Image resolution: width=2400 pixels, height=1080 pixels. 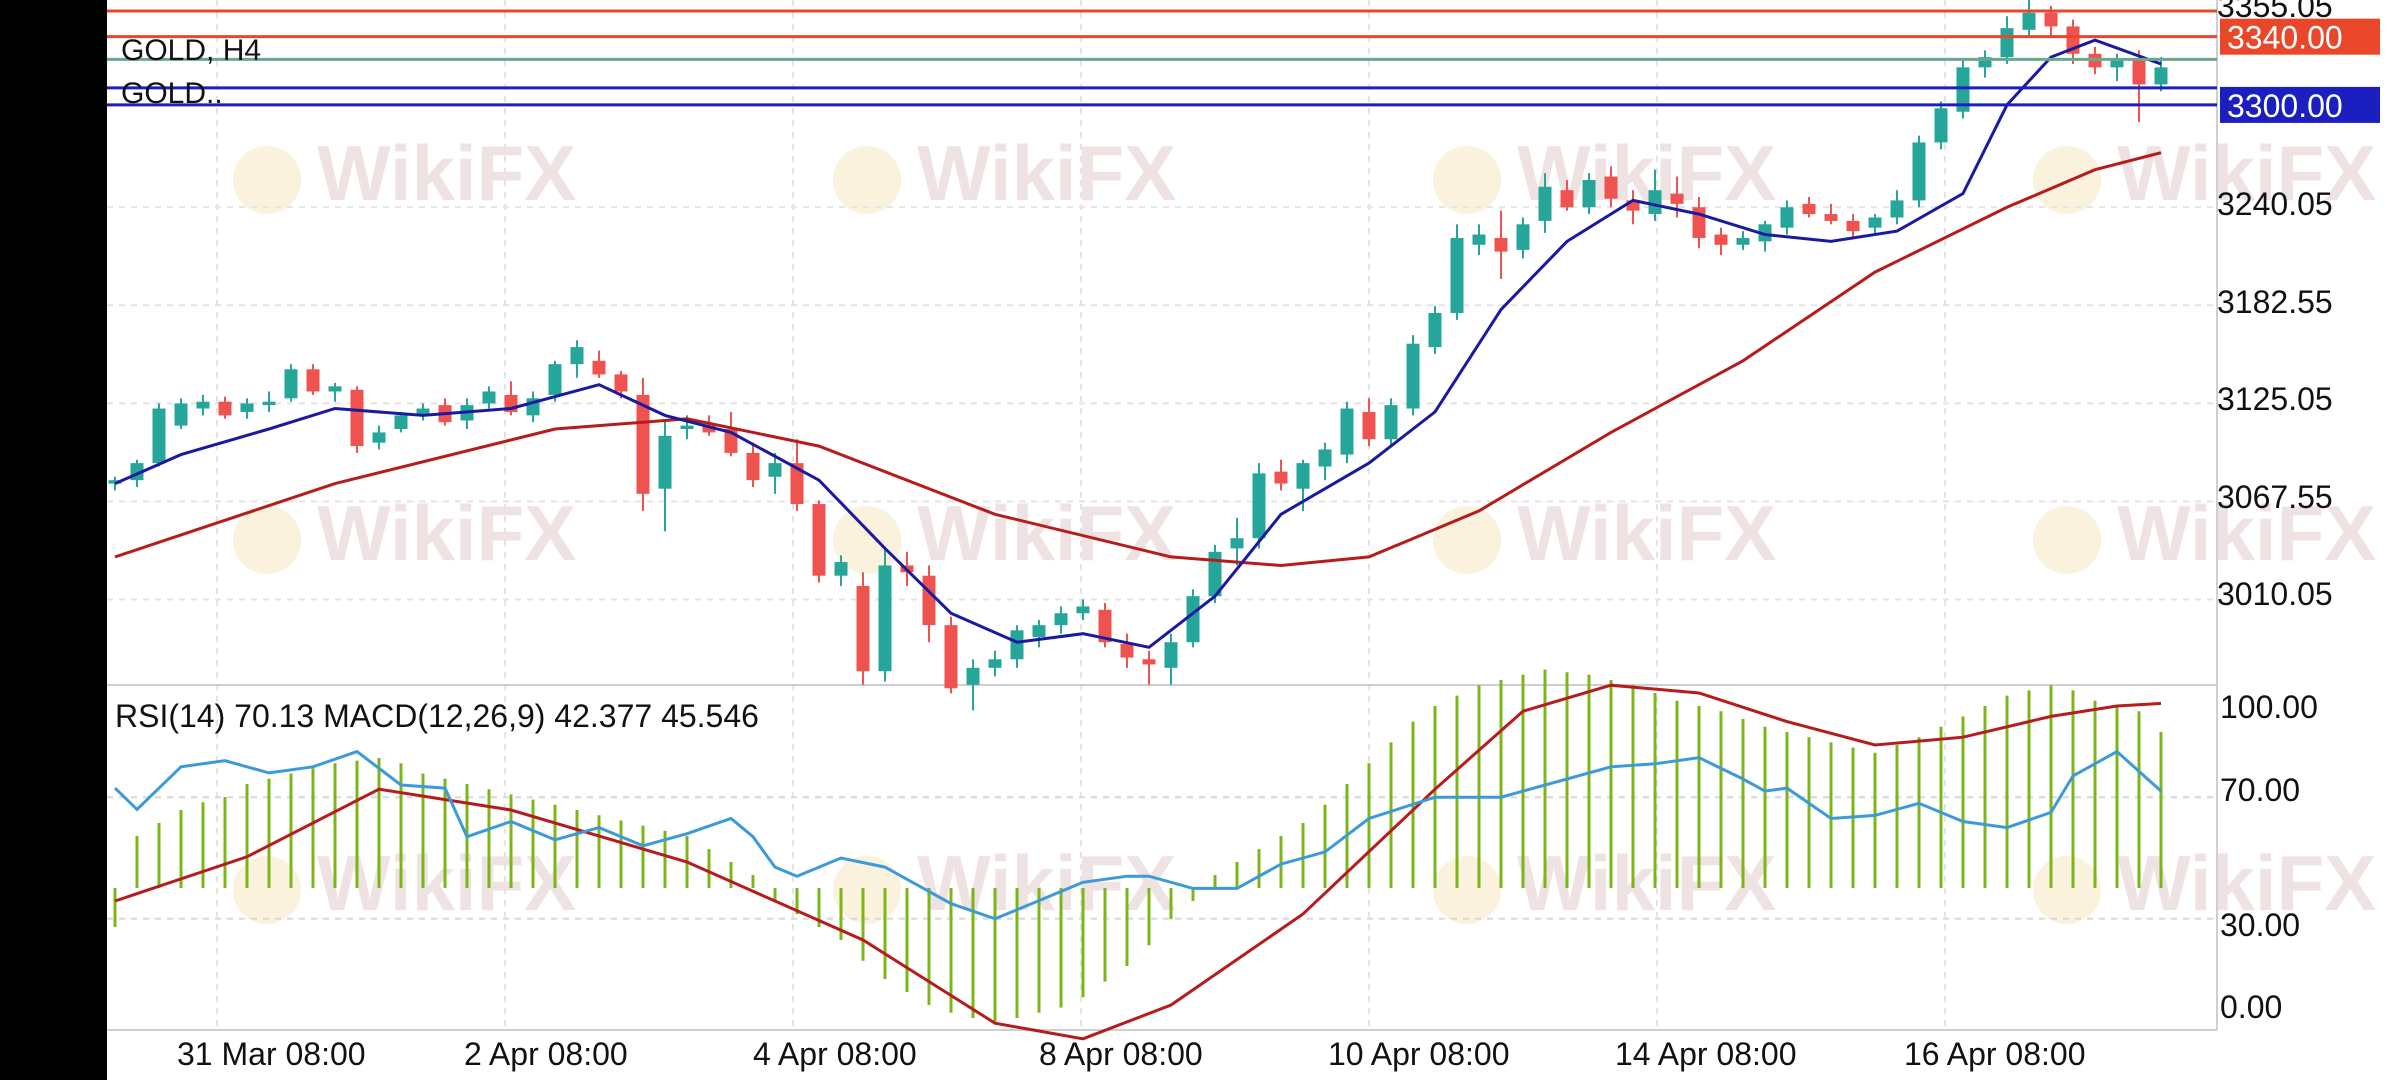 What do you see at coordinates (1705, 1054) in the screenshot?
I see `time-tick: 14 Apr 08:00` at bounding box center [1705, 1054].